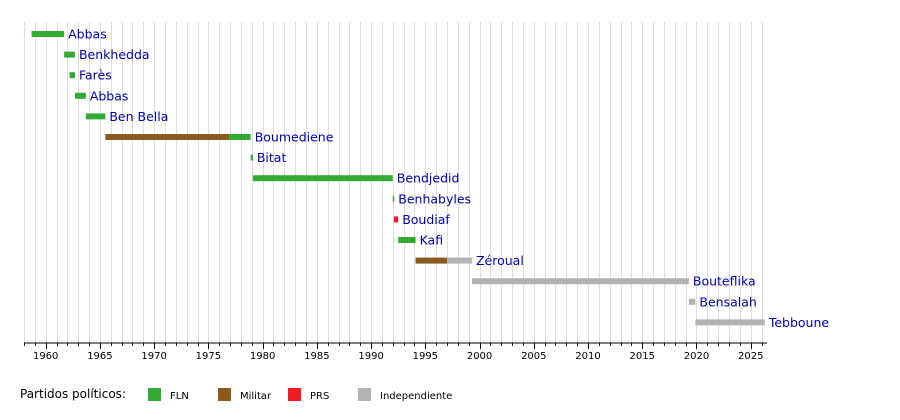  I want to click on president-label: Bitat, so click(272, 157).